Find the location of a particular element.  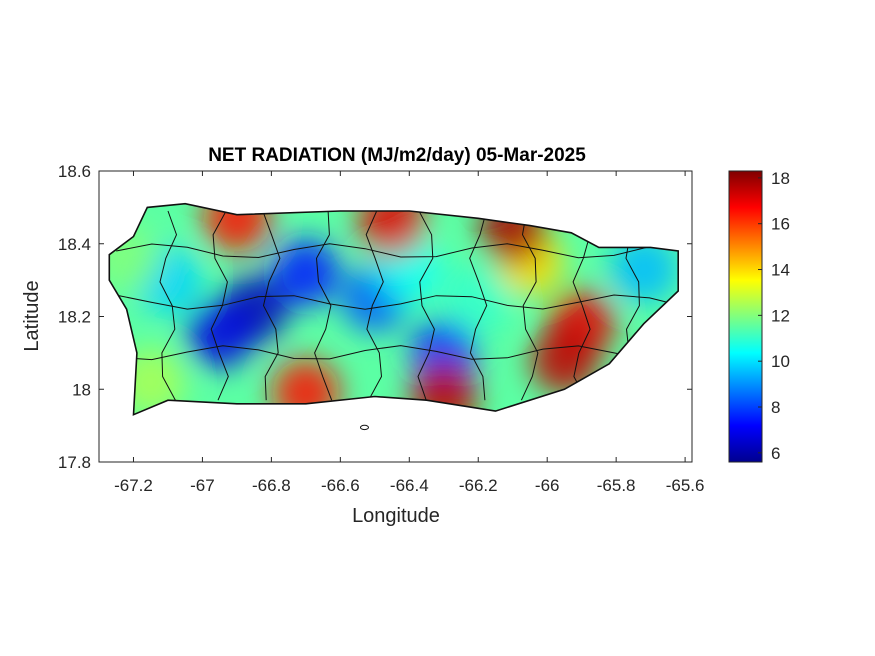

chart-title: NET RADIATION (MJ/m2/day) 05-Mar-2025 is located at coordinates (397, 155).